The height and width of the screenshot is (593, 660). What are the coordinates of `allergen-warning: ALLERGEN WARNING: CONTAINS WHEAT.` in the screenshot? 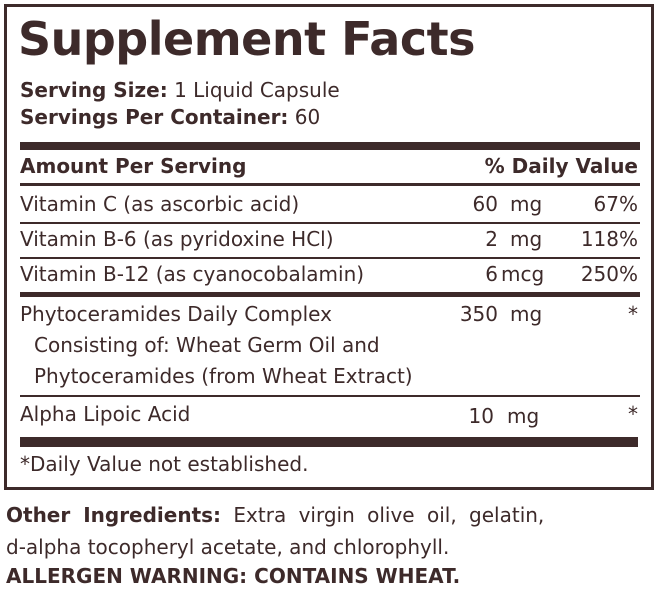 It's located at (233, 576).